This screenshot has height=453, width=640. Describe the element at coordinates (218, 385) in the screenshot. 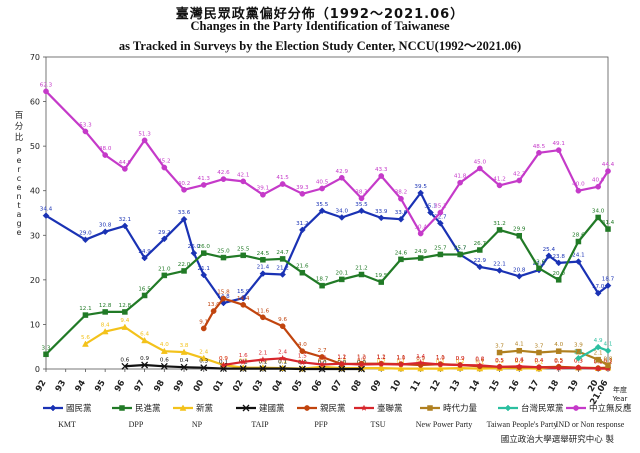

I see `x-tick-label: 01` at that location.